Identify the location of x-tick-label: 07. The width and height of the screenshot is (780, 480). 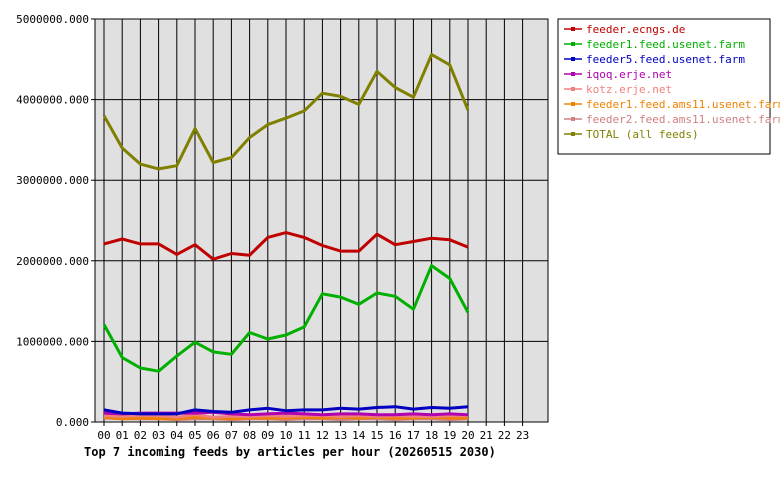
(231, 435).